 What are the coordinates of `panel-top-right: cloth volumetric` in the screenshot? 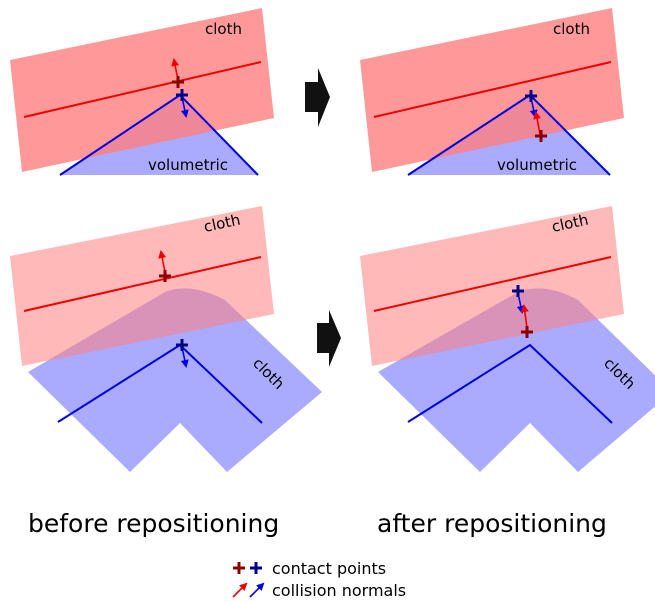 It's located at (492, 92).